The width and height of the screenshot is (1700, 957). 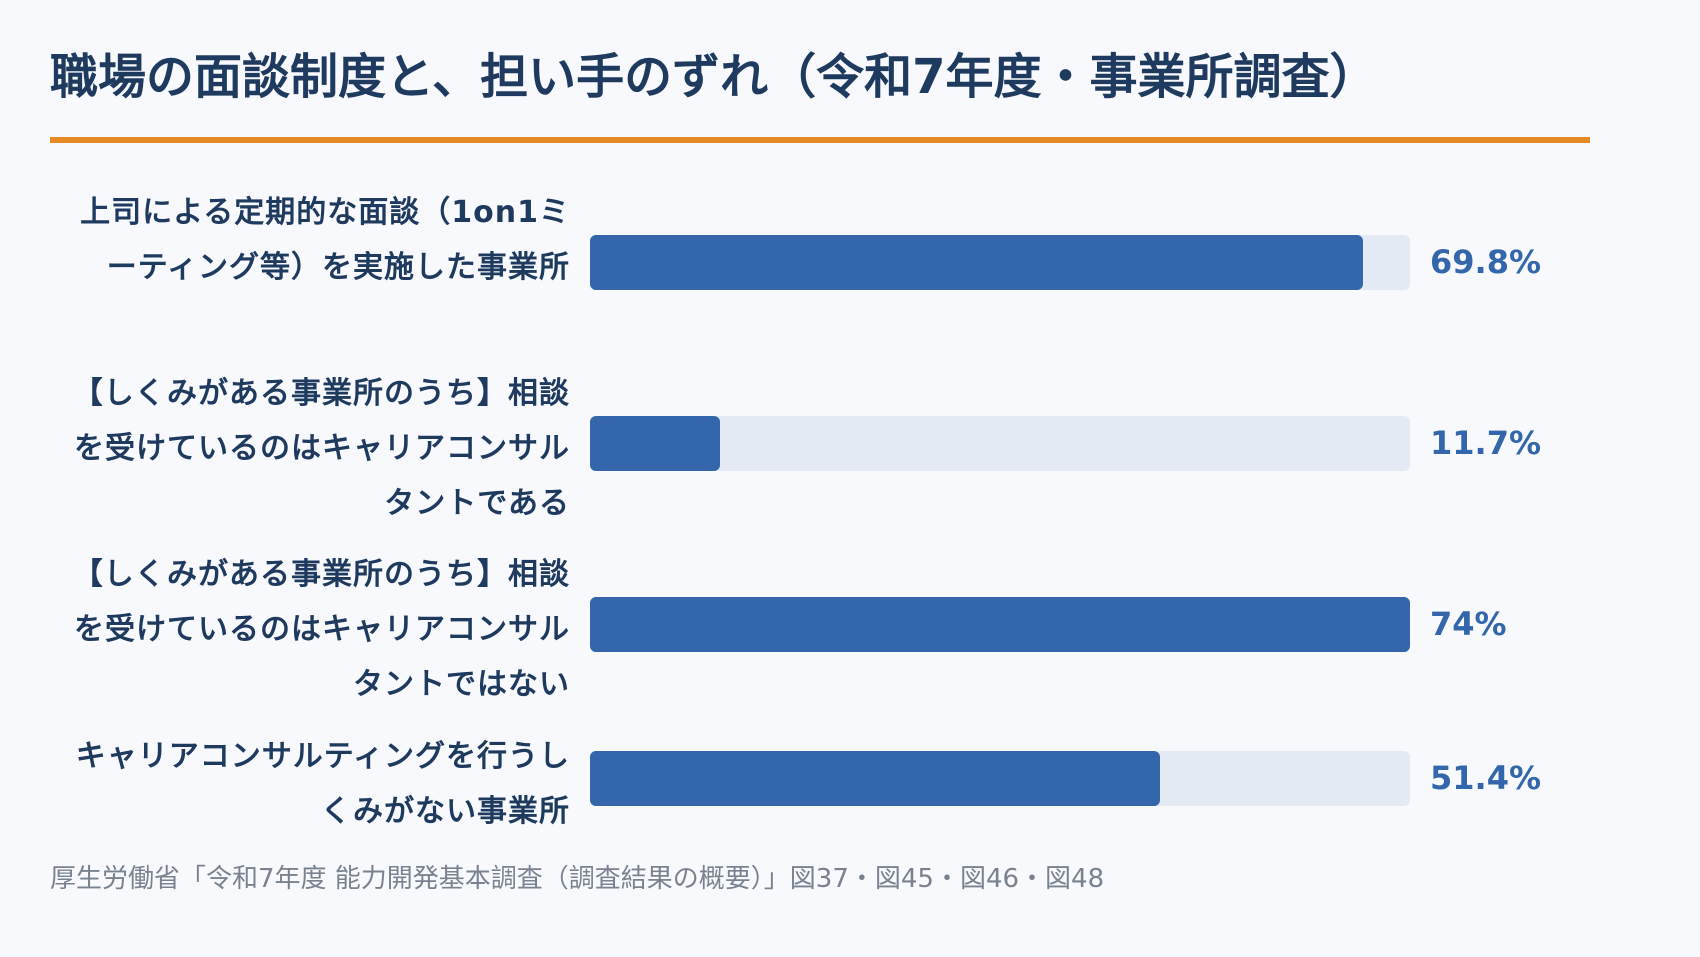 What do you see at coordinates (714, 77) in the screenshot?
I see `chart-title: 職場の面談制度と、担い手のずれ（令和7年度・事業所調査）` at bounding box center [714, 77].